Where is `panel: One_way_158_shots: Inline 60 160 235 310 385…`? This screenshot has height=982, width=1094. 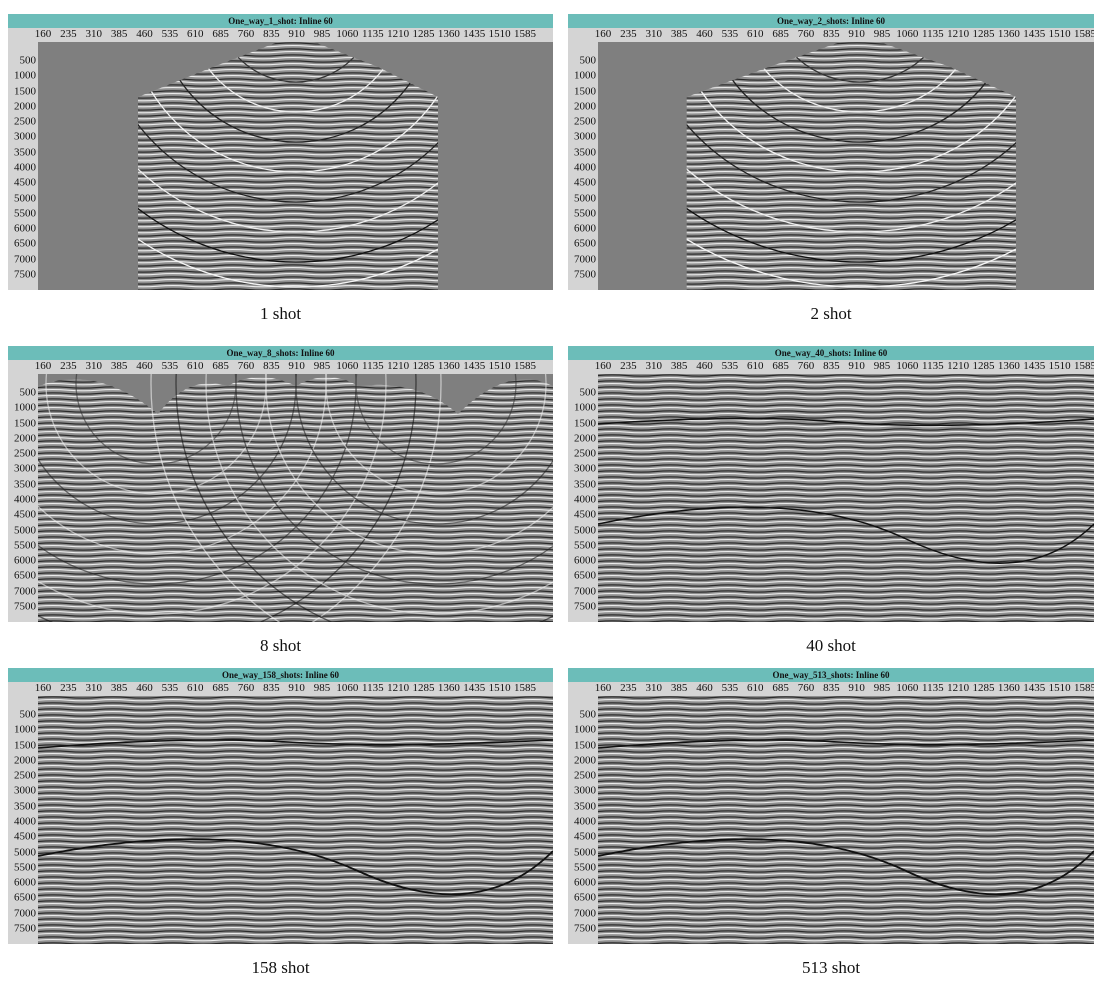
panel: One_way_158_shots: Inline 60 160 235 310 385… is located at coordinates (280, 806).